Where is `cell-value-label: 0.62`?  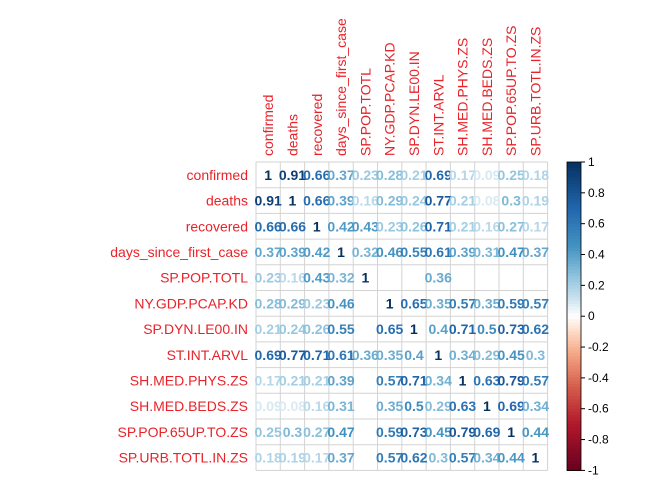
cell-value-label: 0.62 is located at coordinates (535, 329).